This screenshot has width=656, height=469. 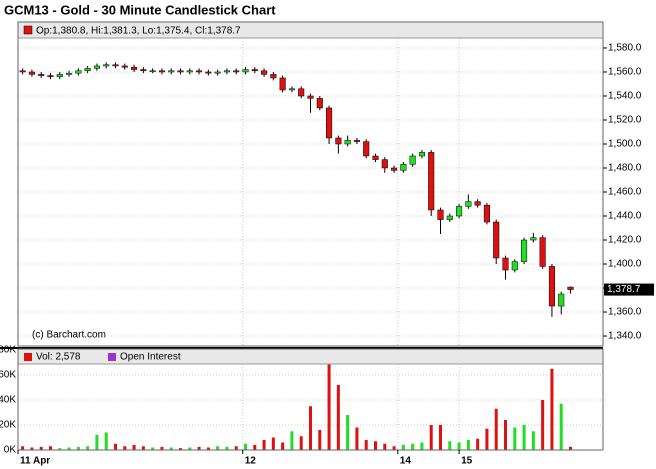 What do you see at coordinates (251, 461) in the screenshot?
I see `x-tick-label: 12` at bounding box center [251, 461].